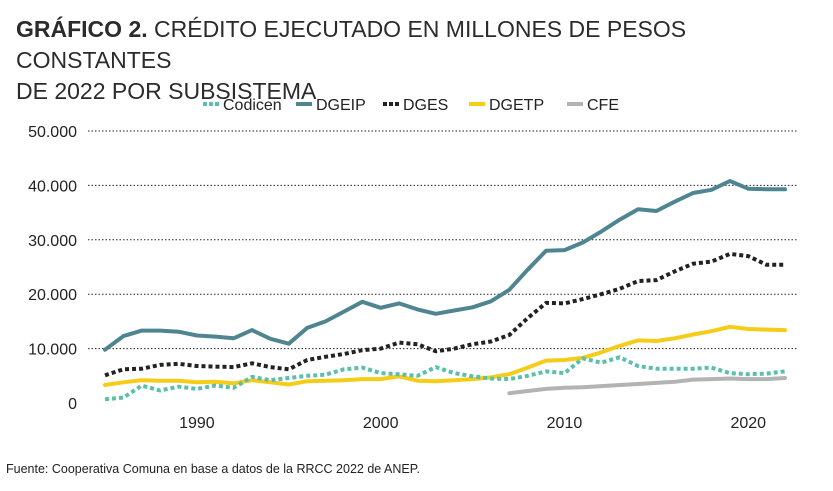 The height and width of the screenshot is (491, 833). Describe the element at coordinates (565, 423) in the screenshot. I see `x-tick-label: 2010` at that location.